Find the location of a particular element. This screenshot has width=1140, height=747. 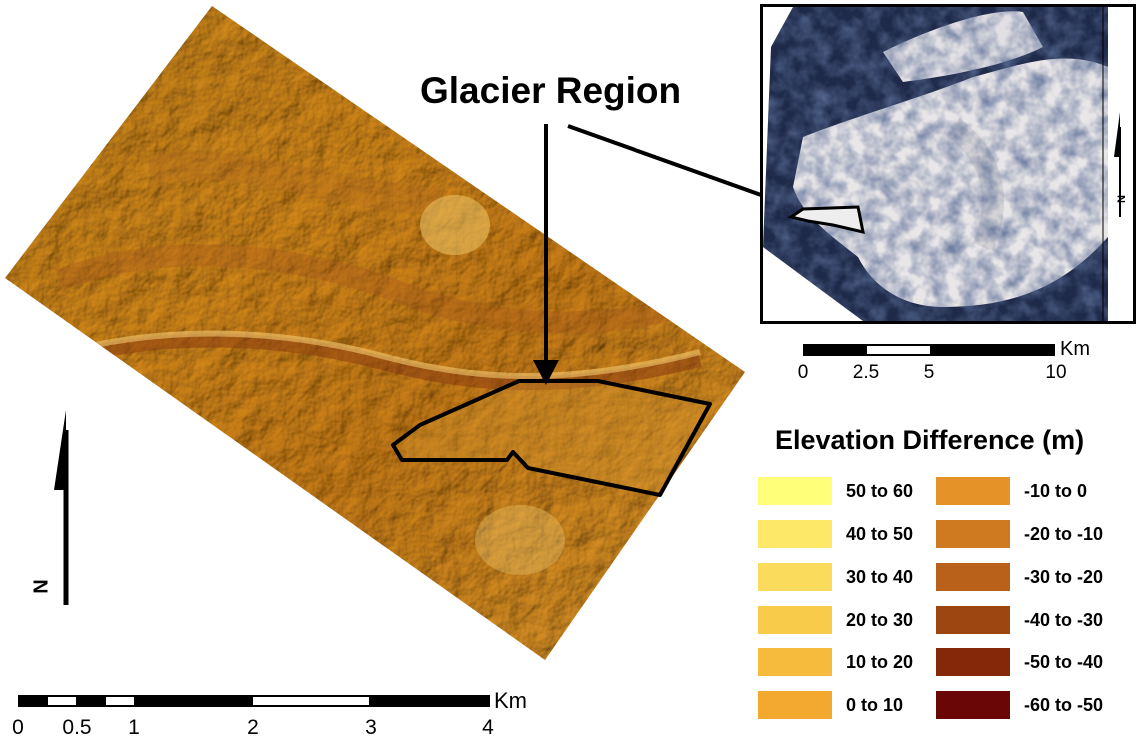

inset-scale-bar is located at coordinates (929, 350).